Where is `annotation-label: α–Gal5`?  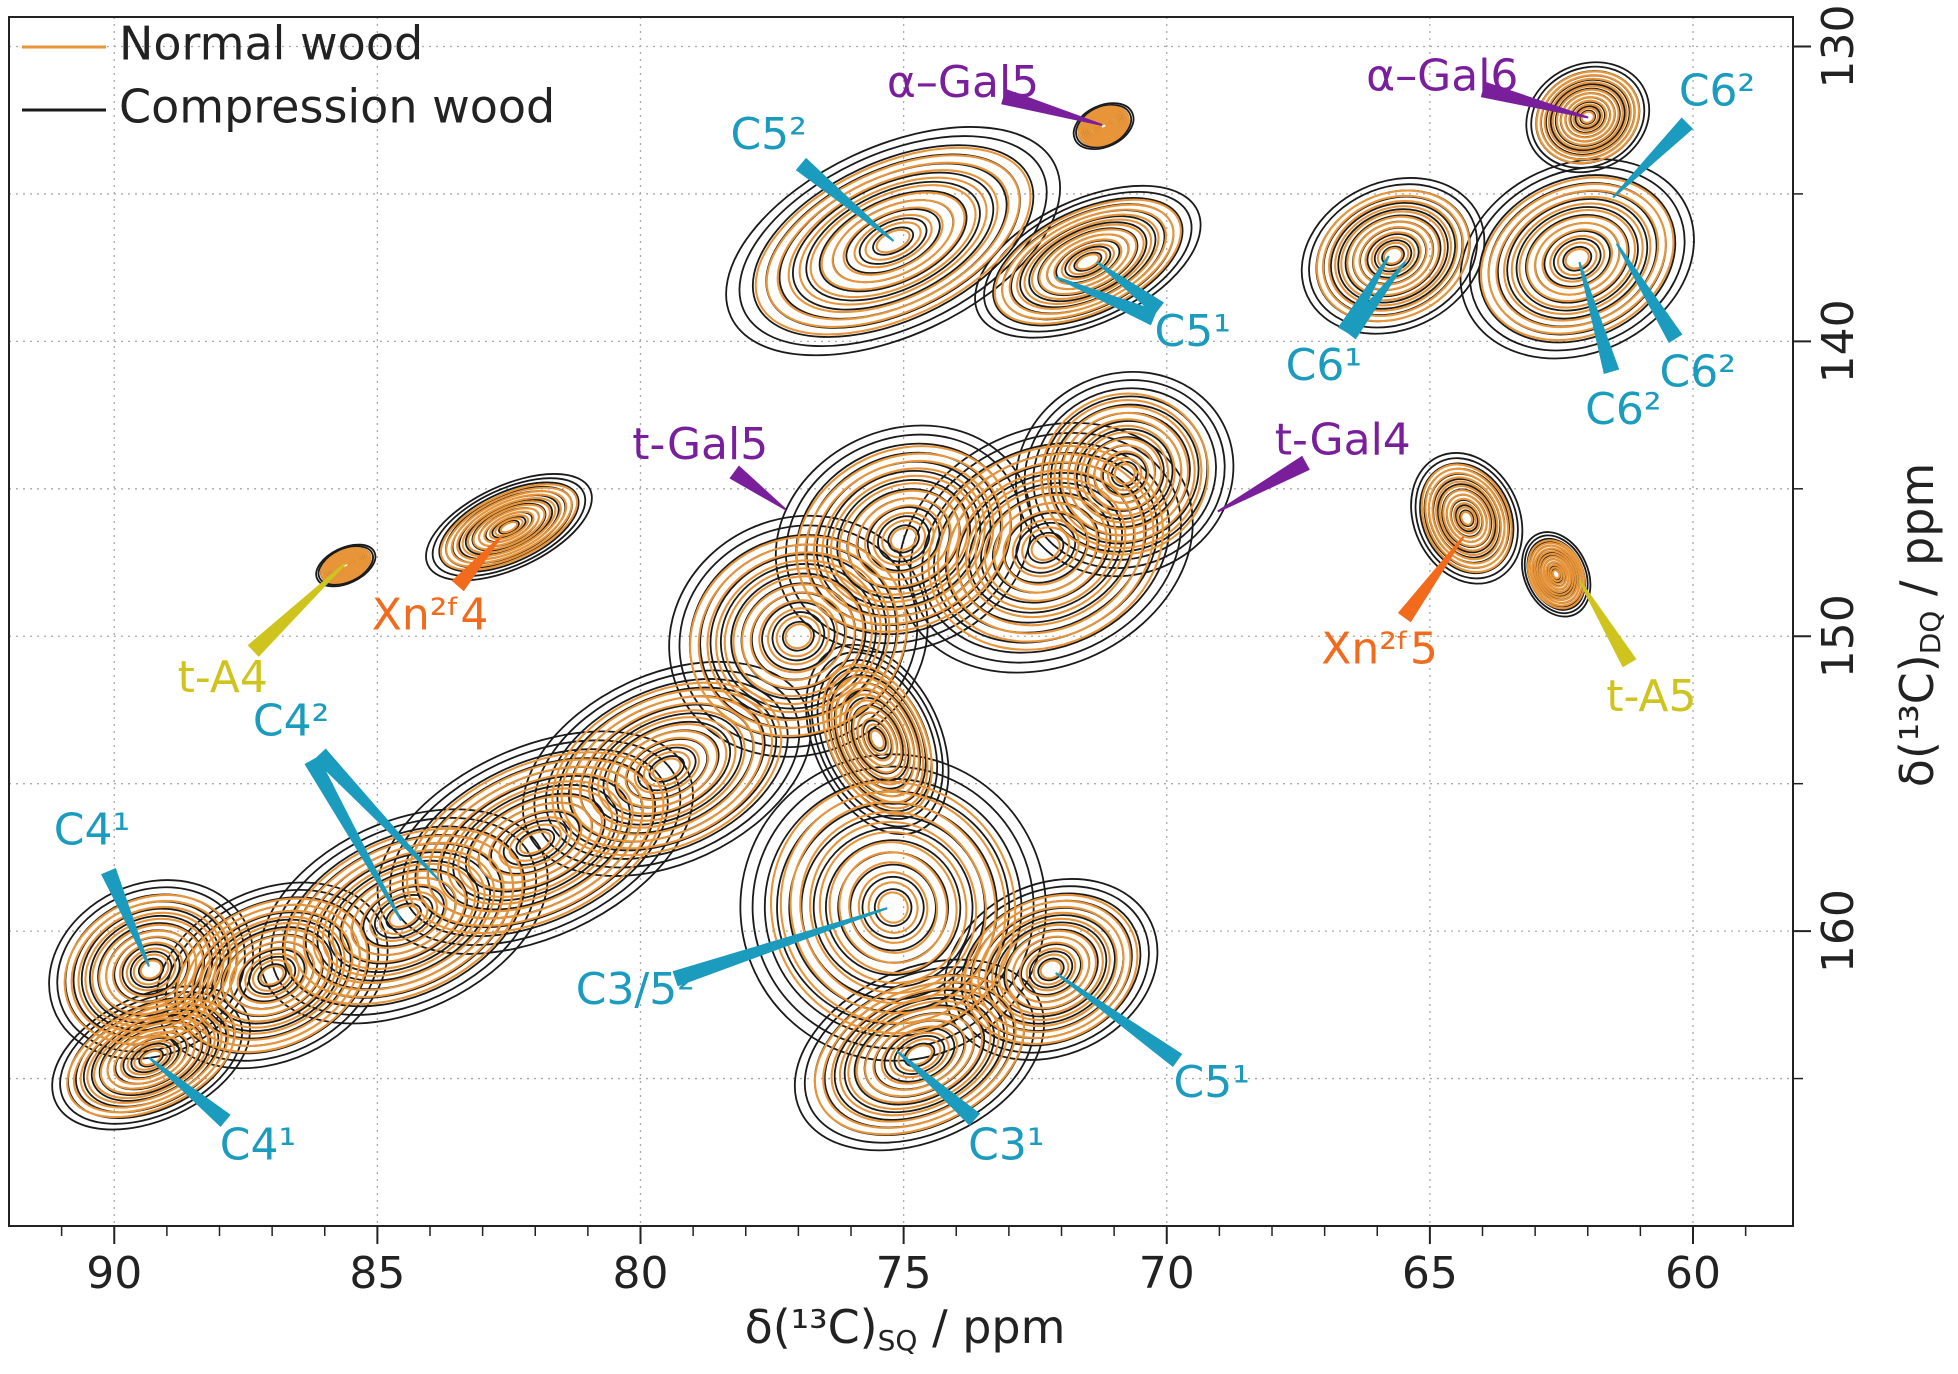 annotation-label: α–Gal5 is located at coordinates (963, 82).